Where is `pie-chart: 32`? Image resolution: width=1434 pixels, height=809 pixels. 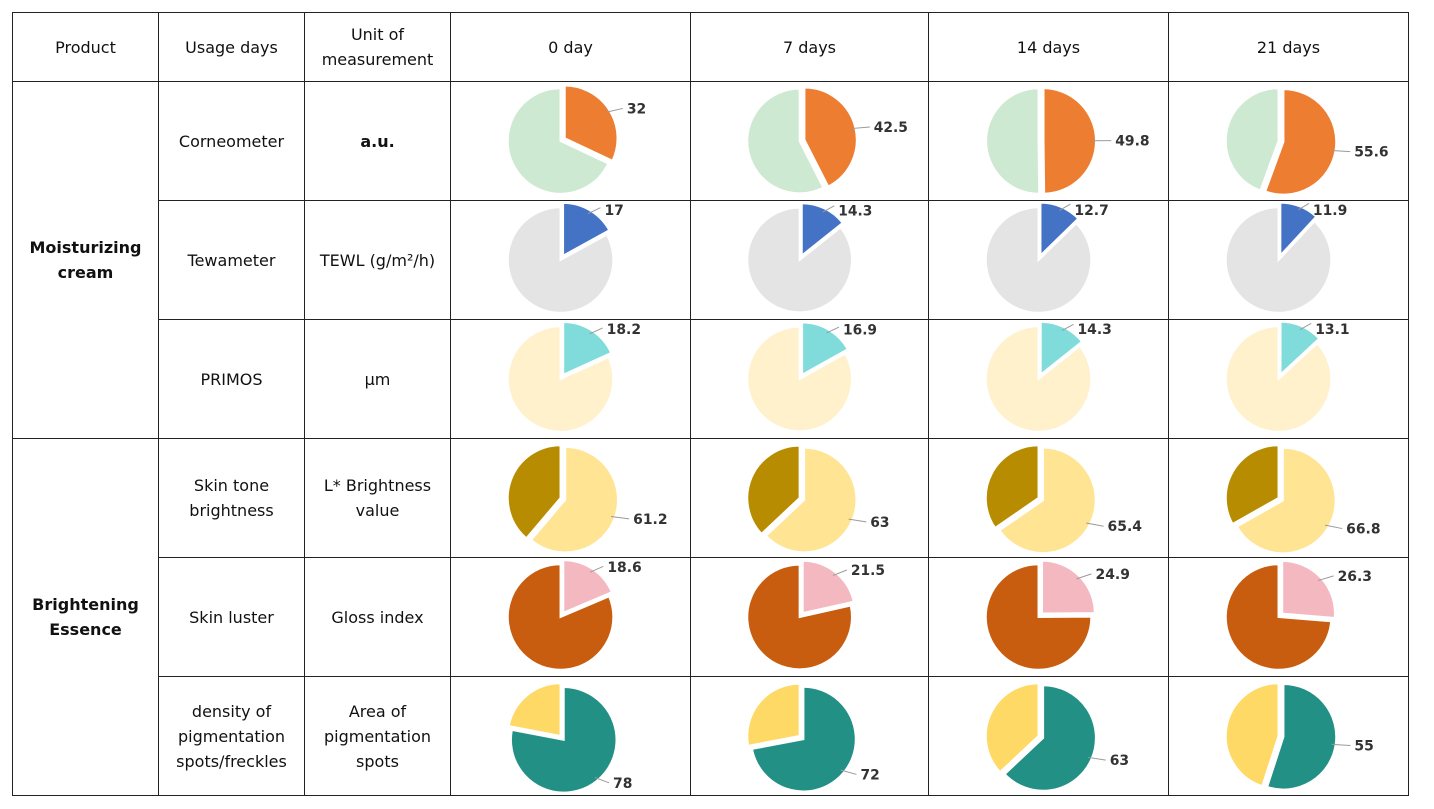 pie-chart: 32 is located at coordinates (576, 139).